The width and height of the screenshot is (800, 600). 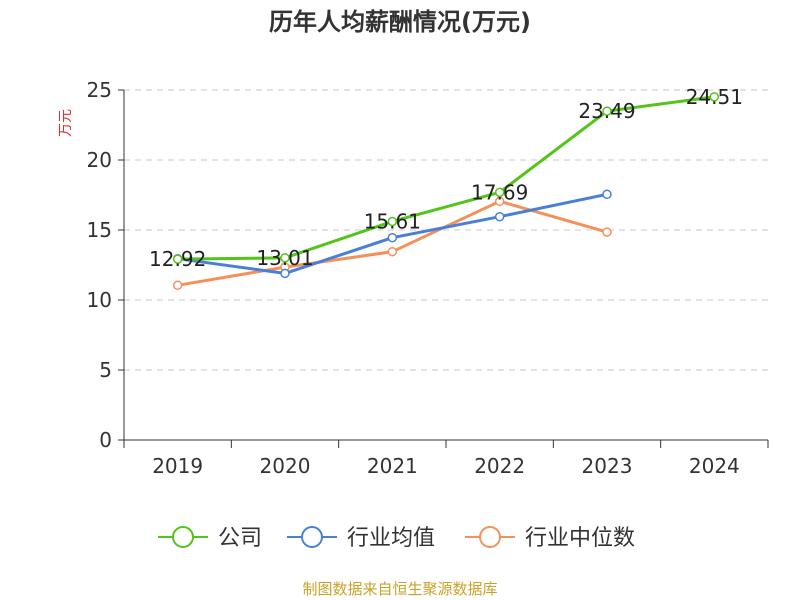 I want to click on data-label: 17.69, so click(x=499, y=192).